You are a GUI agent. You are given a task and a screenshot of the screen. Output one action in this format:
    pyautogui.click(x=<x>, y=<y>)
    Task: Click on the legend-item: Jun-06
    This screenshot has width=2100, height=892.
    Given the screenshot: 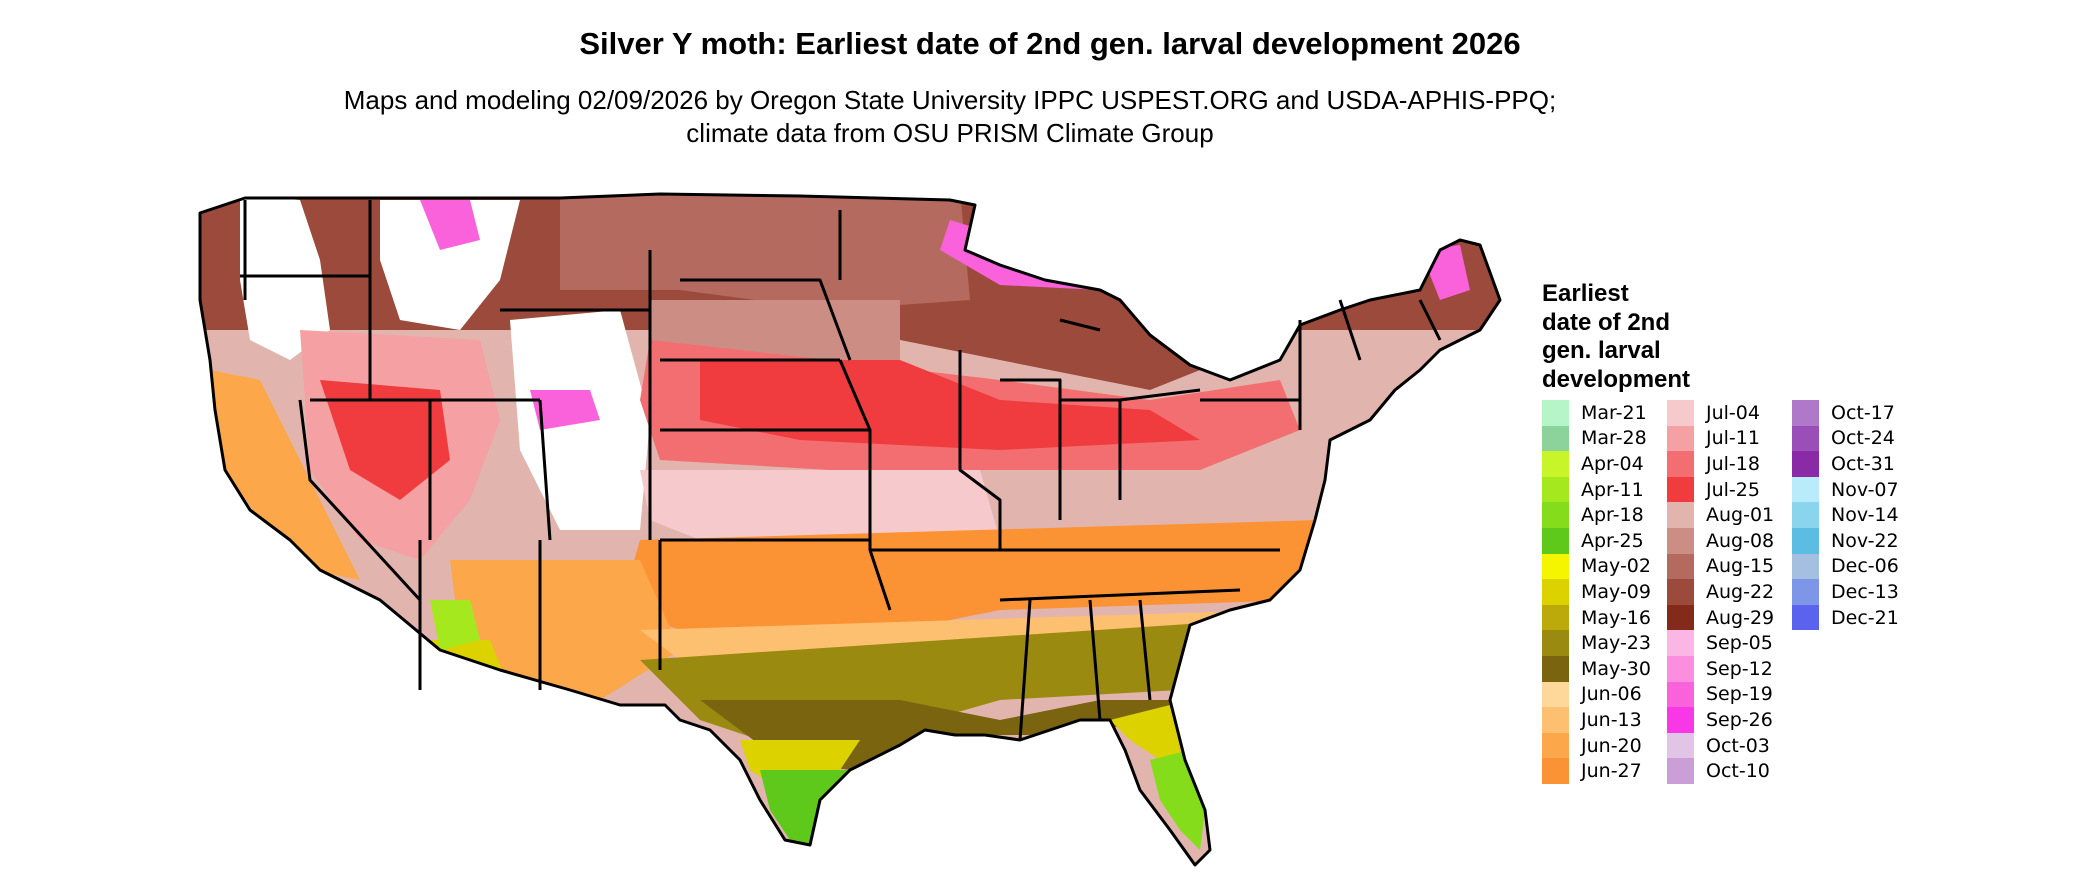 What is the action you would take?
    pyautogui.click(x=1596, y=694)
    